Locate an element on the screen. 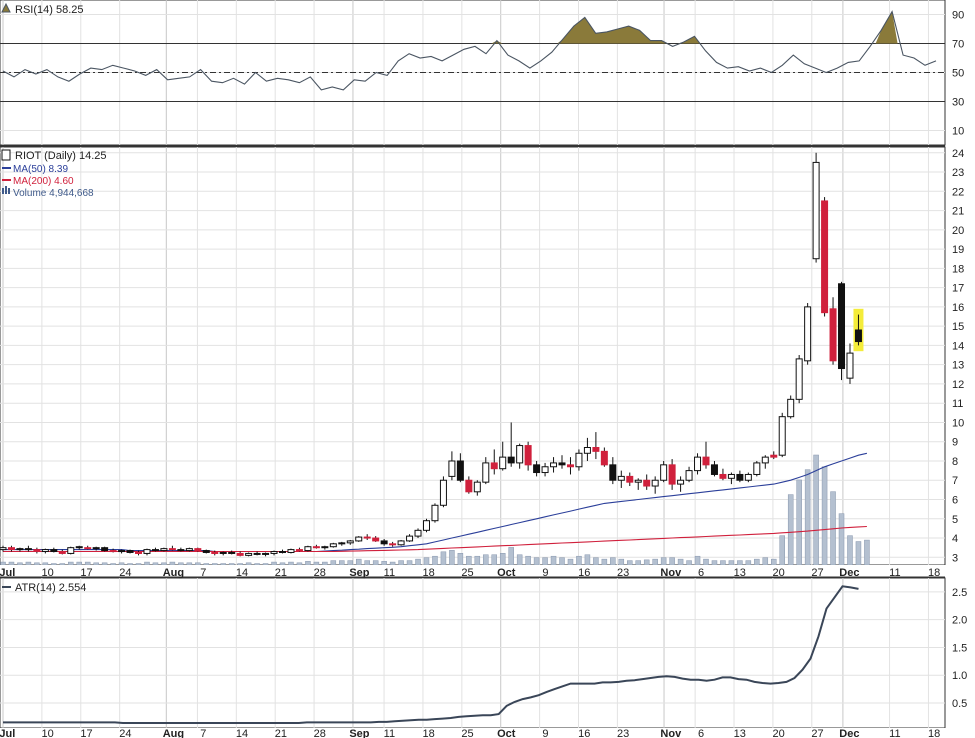  date-label: Jul is located at coordinates (7, 573).